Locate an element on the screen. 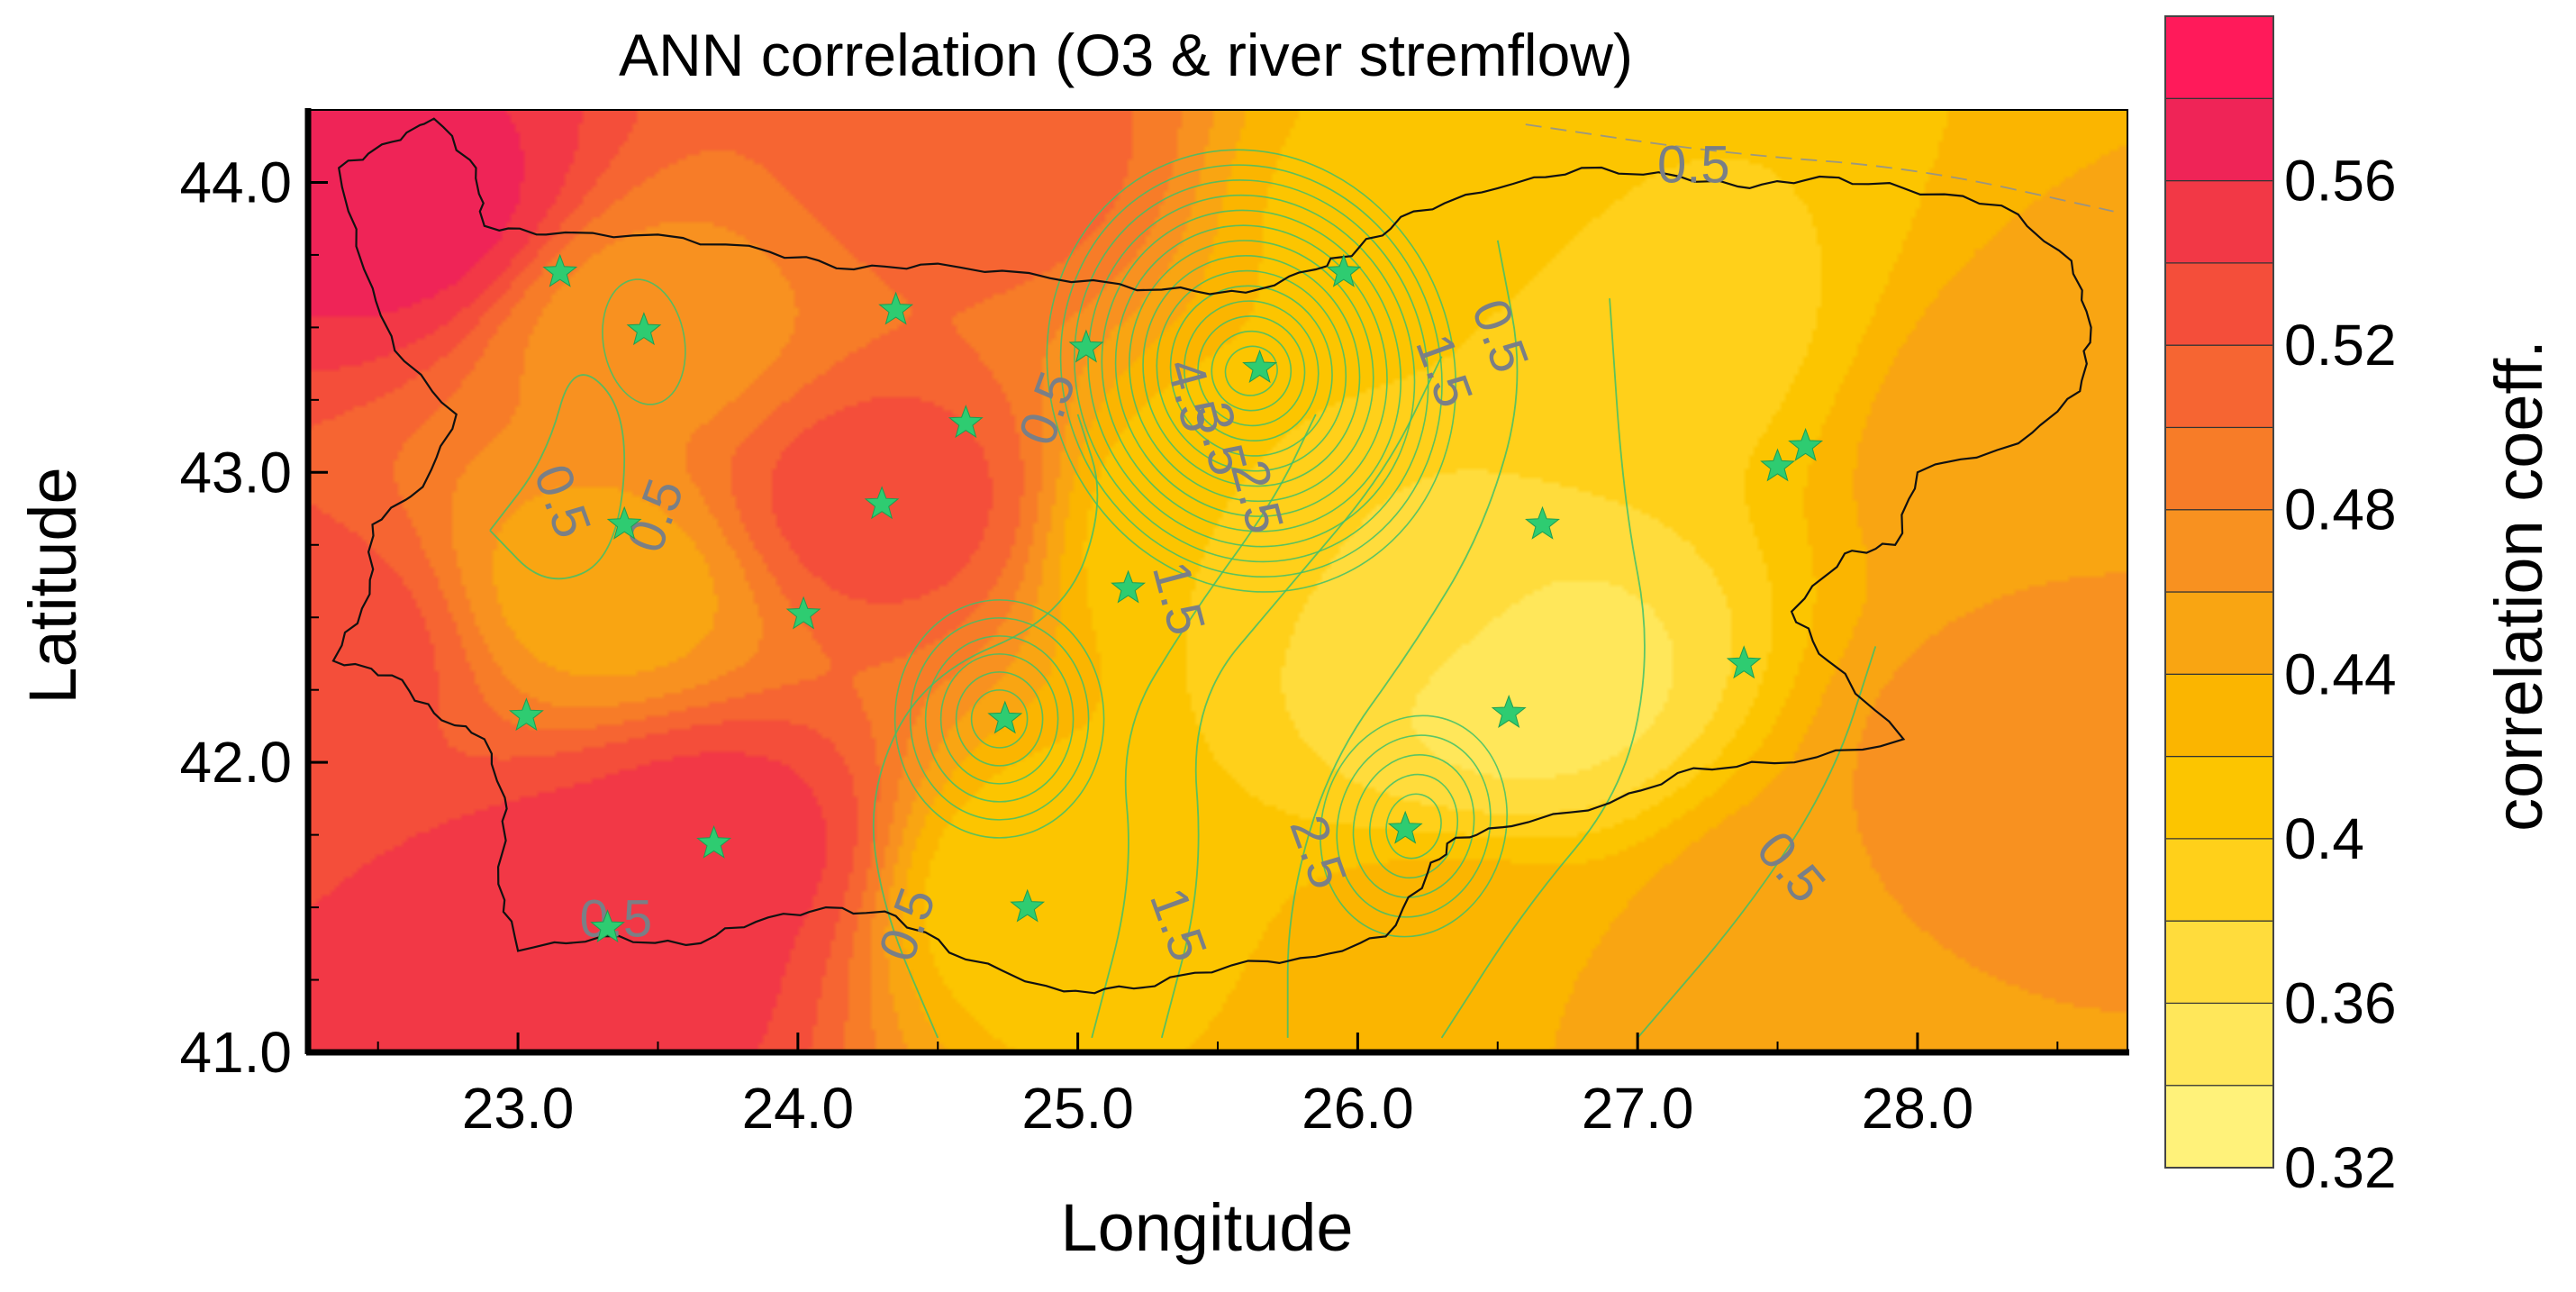 This screenshot has width=2576, height=1292. colorbar-tick-label: 0.36 is located at coordinates (2340, 1002).